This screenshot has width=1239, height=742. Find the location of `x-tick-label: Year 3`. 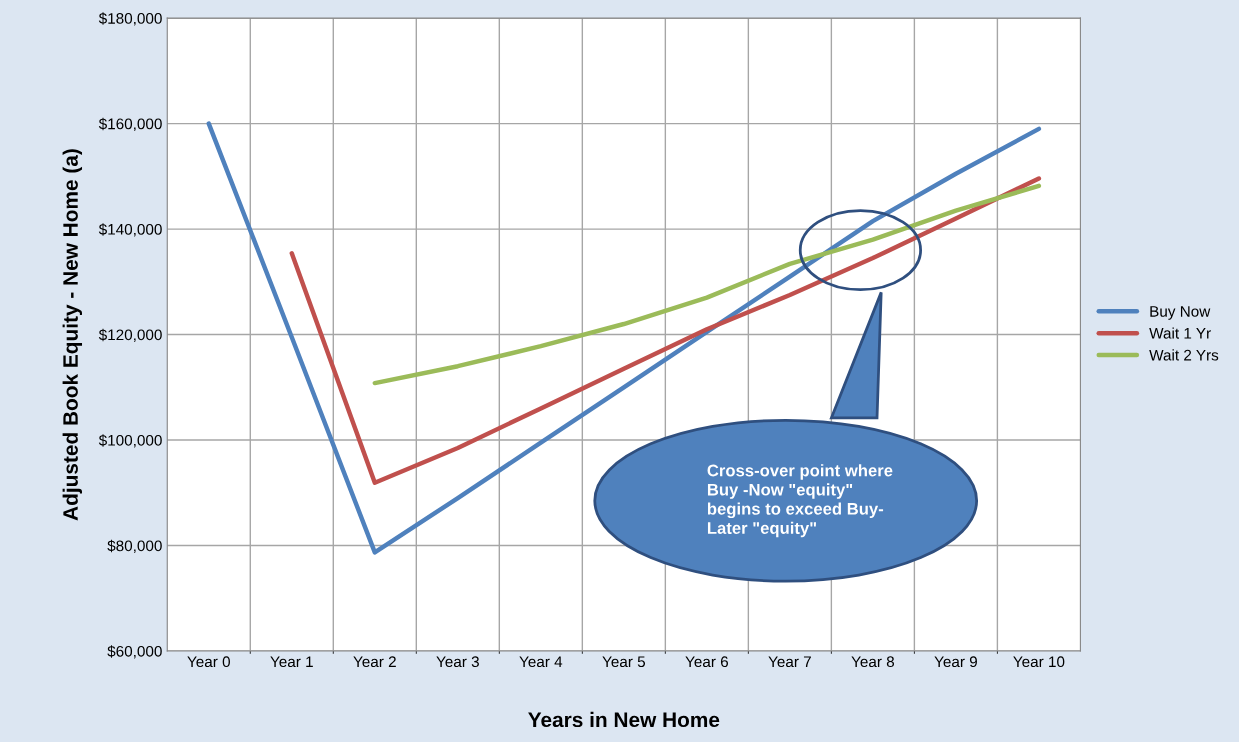

x-tick-label: Year 3 is located at coordinates (457, 662).